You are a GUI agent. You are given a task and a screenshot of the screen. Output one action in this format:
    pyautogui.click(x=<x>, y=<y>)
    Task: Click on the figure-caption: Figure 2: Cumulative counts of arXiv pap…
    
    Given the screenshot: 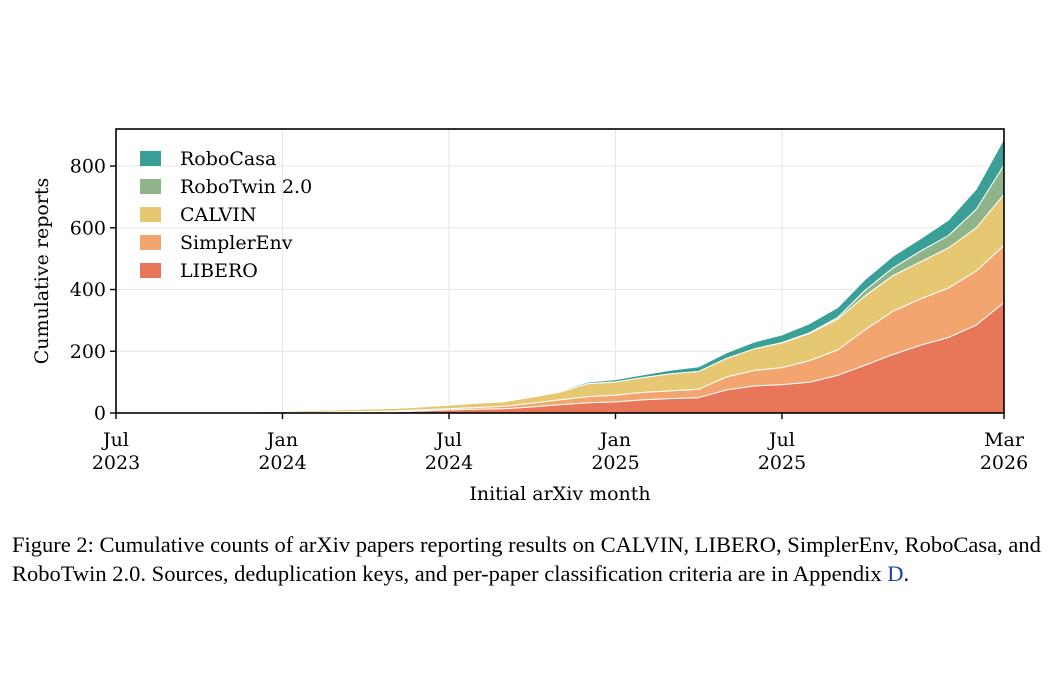 What is the action you would take?
    pyautogui.click(x=532, y=559)
    